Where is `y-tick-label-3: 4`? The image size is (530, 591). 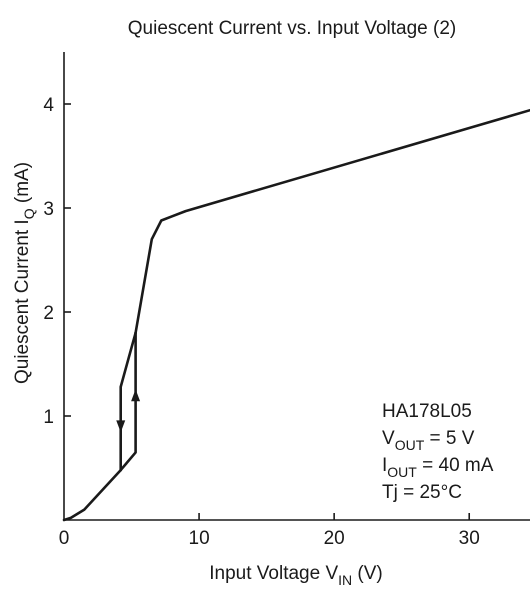 y-tick-label-3: 4 is located at coordinates (48, 105).